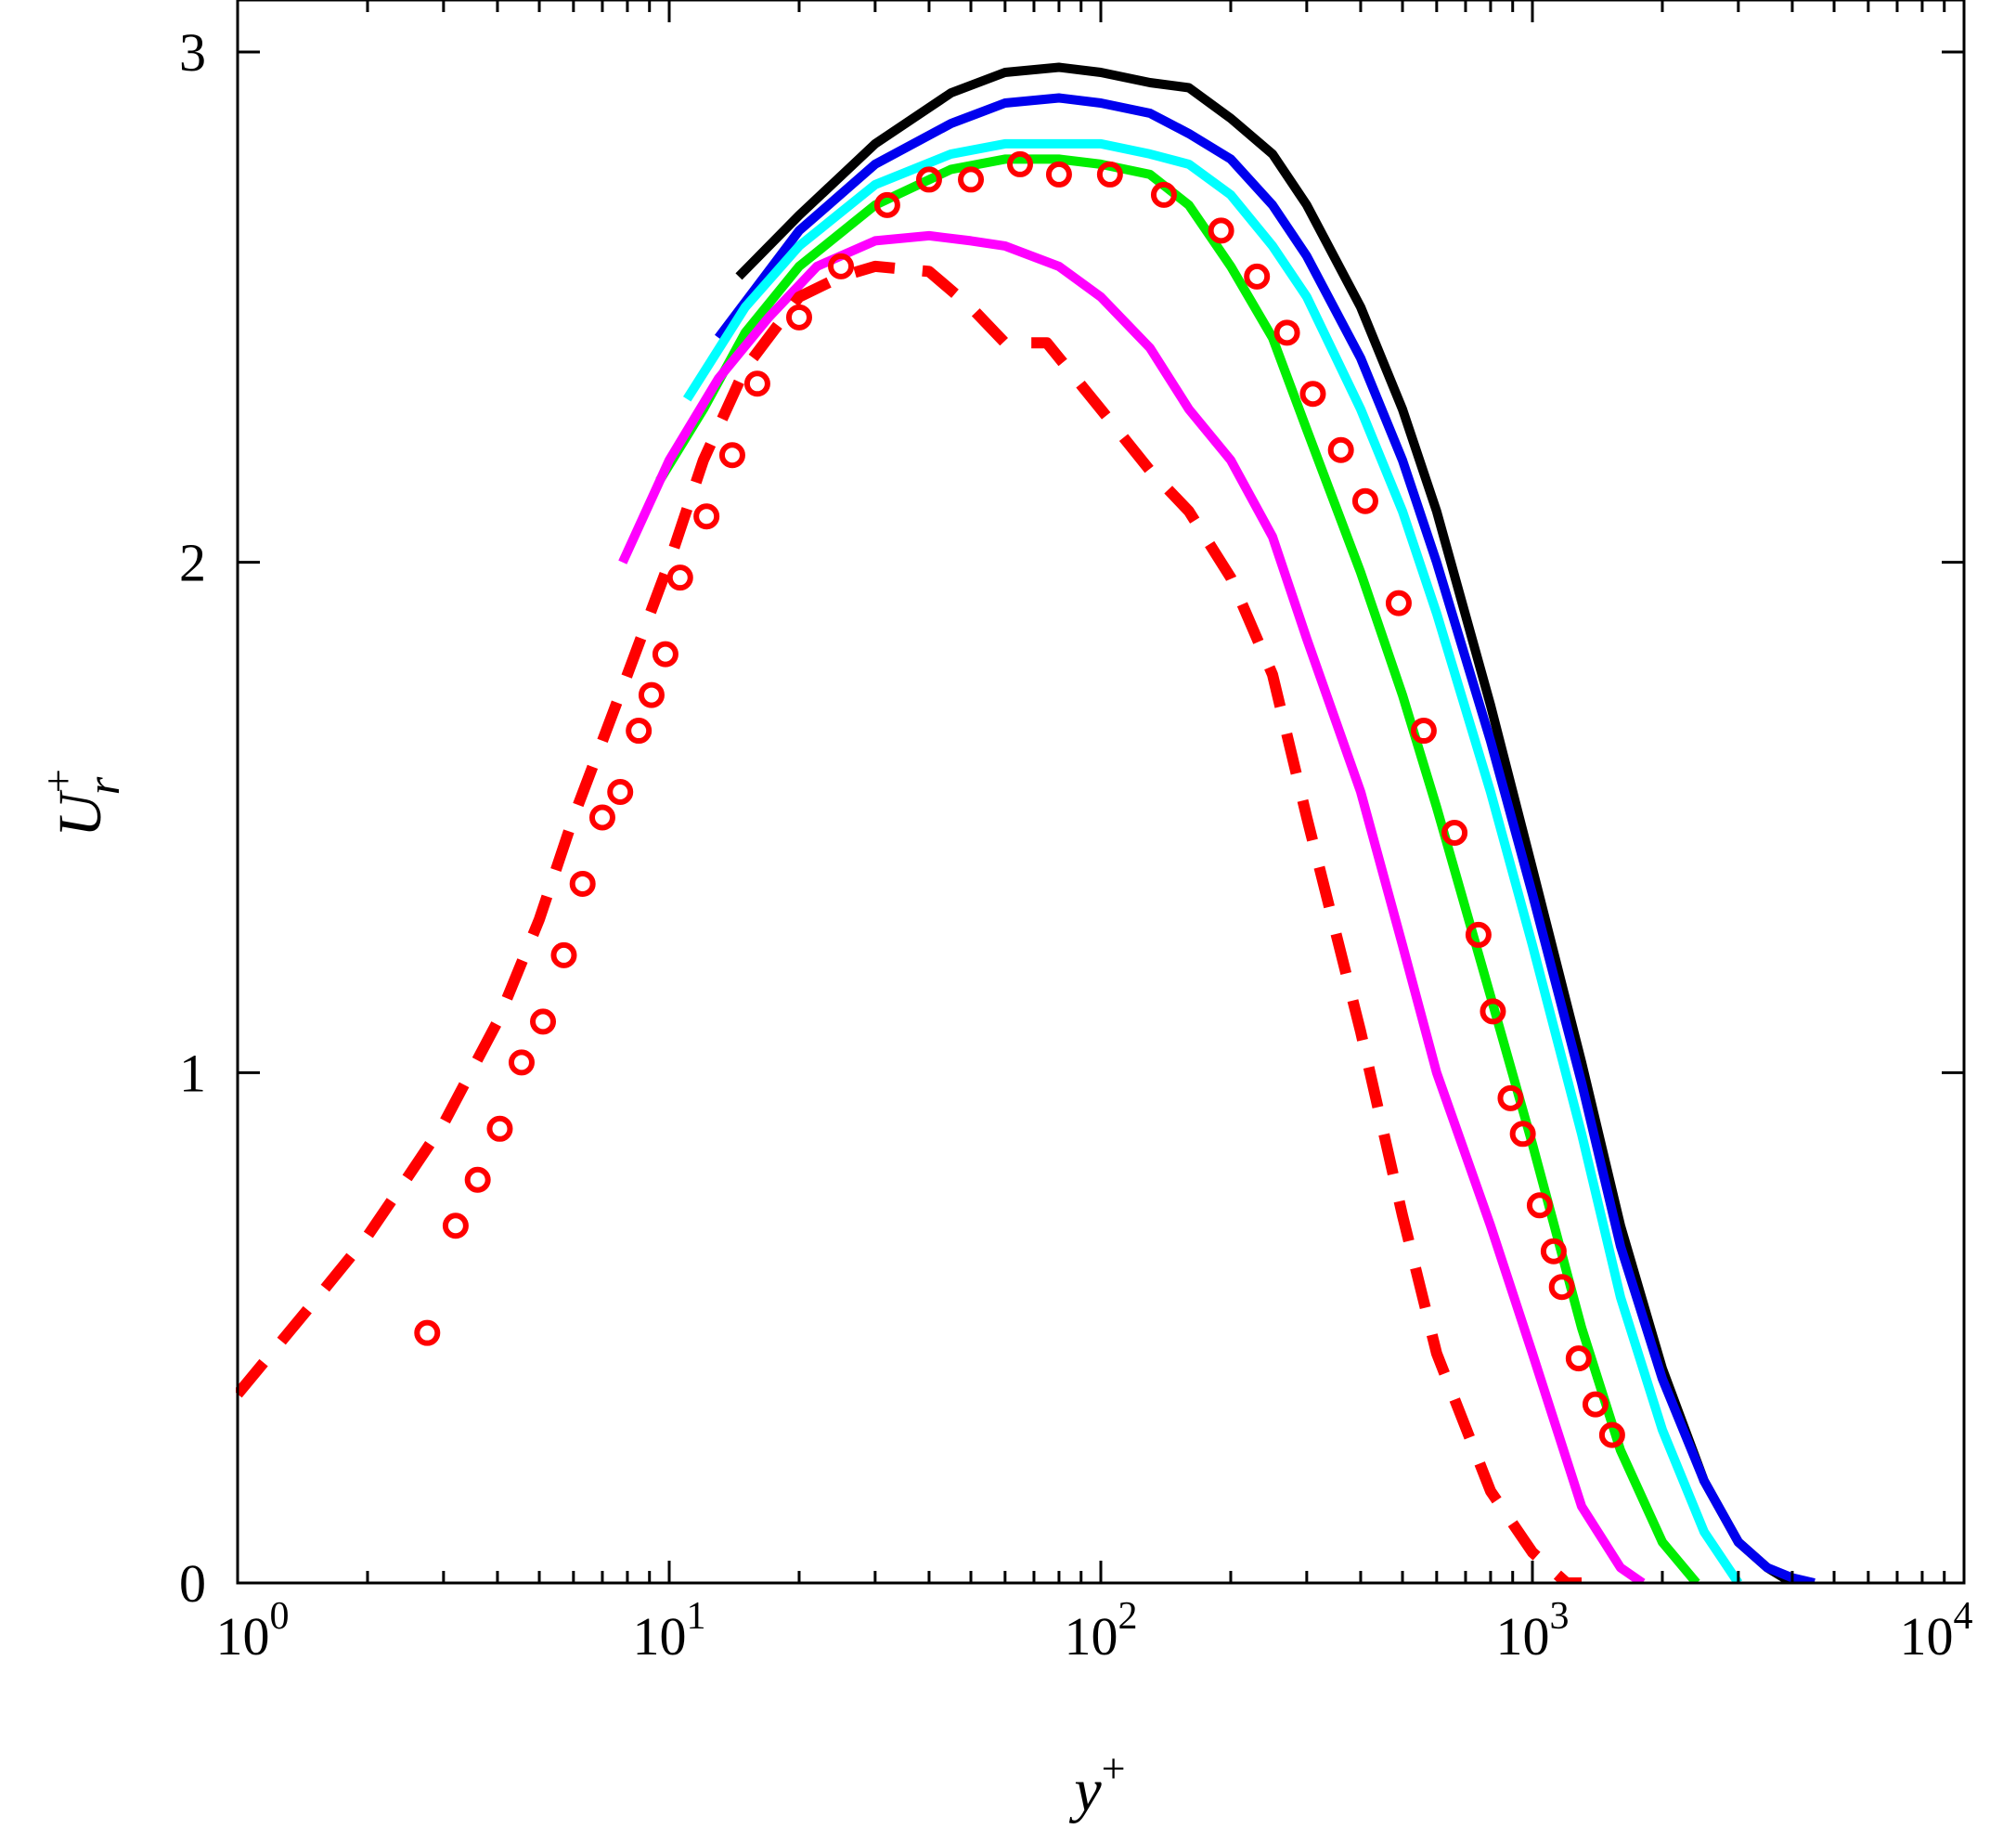 This screenshot has height=1829, width=2016. I want to click on y-tick-label: 0, so click(192, 1583).